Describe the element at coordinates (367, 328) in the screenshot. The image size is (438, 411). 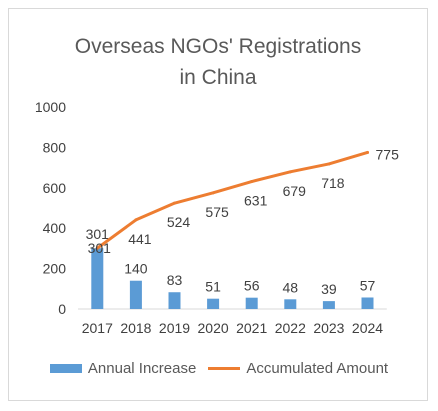
I see `x-tick-label: 2024` at that location.